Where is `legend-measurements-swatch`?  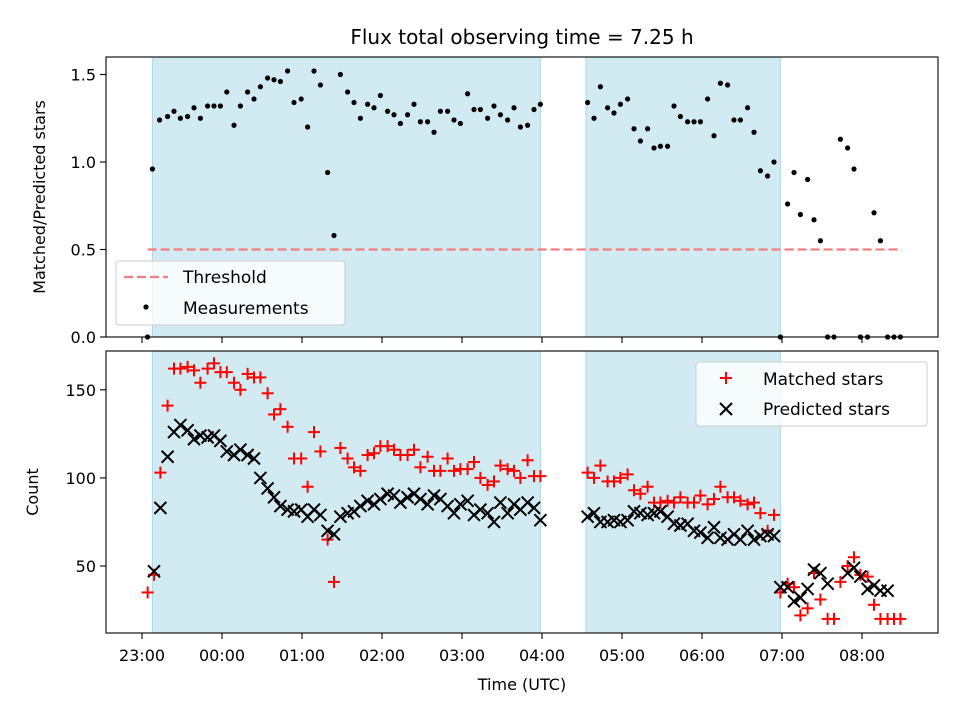
legend-measurements-swatch is located at coordinates (146, 307).